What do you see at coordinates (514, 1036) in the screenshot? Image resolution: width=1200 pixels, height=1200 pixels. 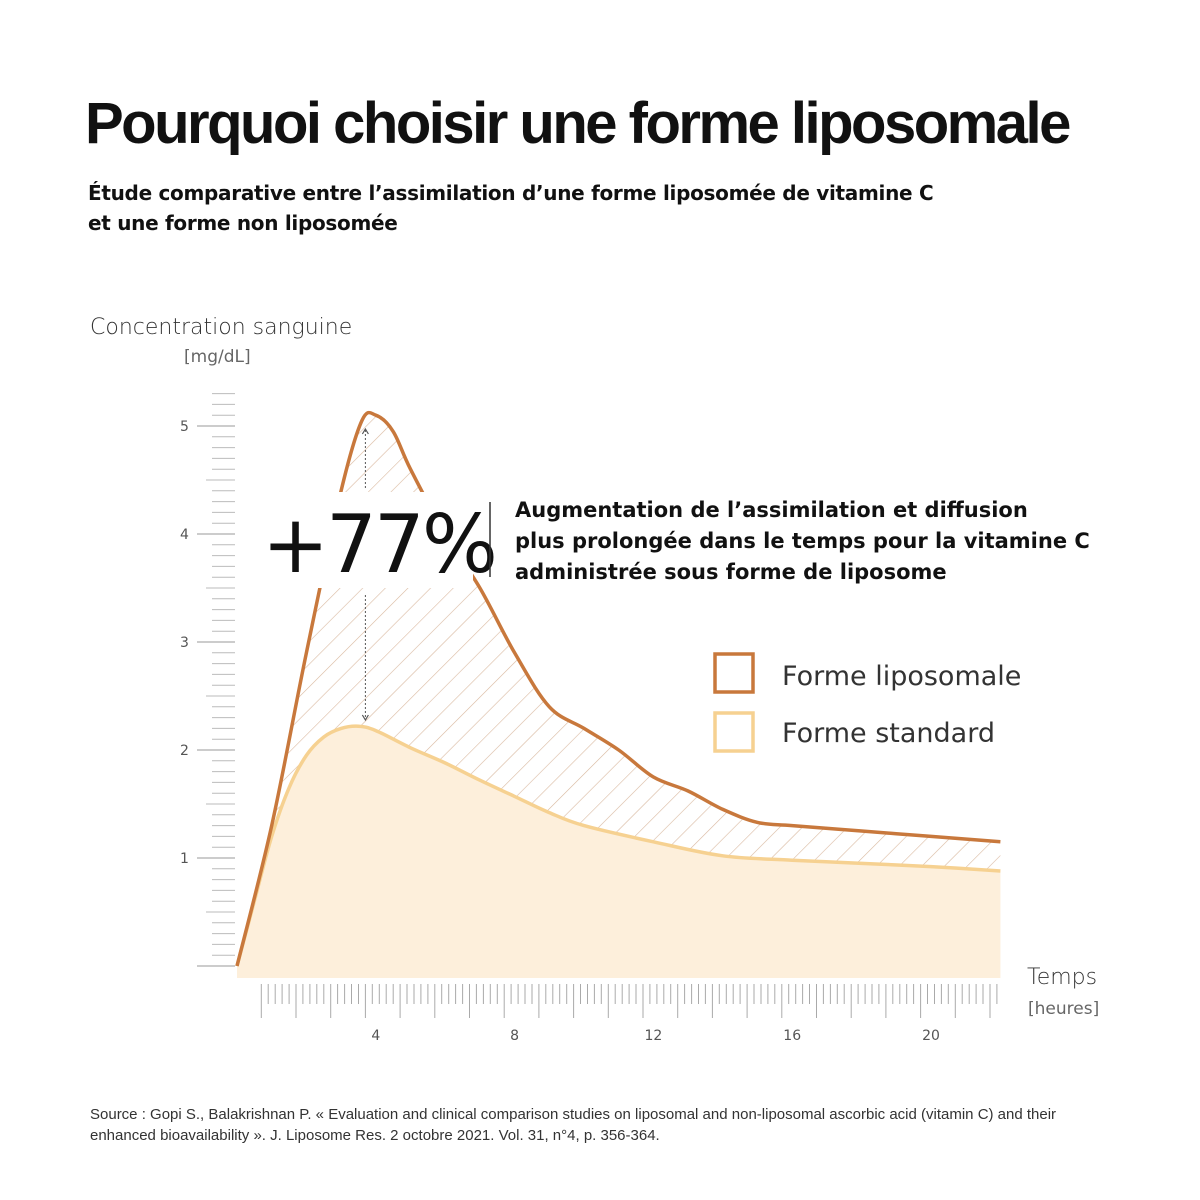 I see `x-tick-label: 8` at bounding box center [514, 1036].